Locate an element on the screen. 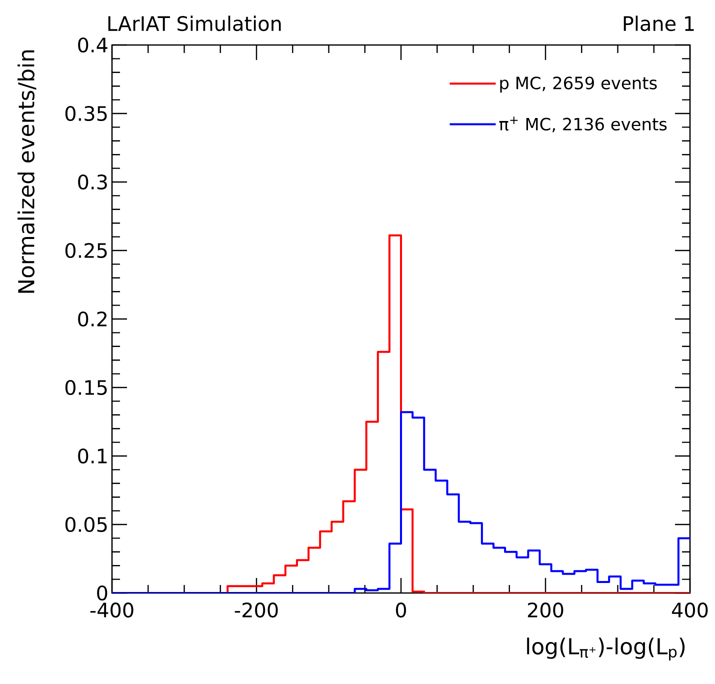 The width and height of the screenshot is (715, 684). x-tick-label: 400 is located at coordinates (690, 610).